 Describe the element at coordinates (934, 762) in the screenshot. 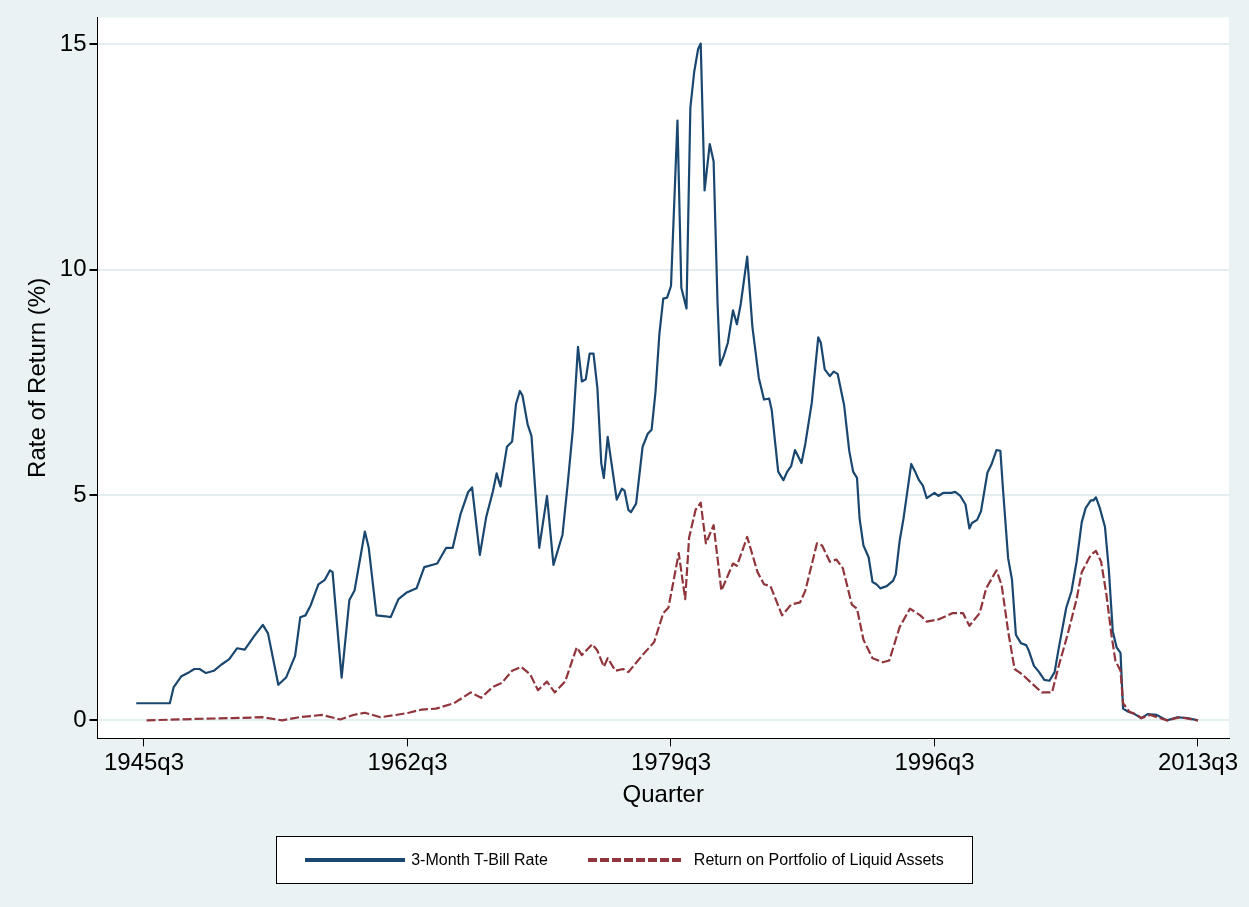

I see `x-tick-label: 1996q3` at that location.